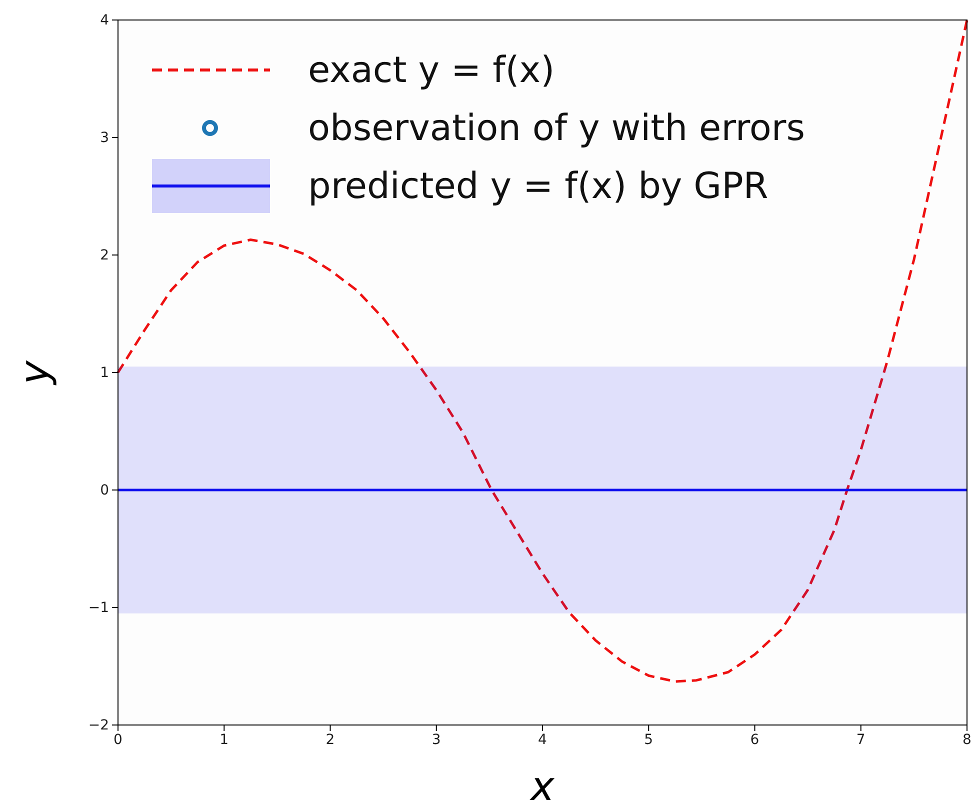 Image resolution: width=976 pixels, height=808 pixels. Describe the element at coordinates (104, 255) in the screenshot. I see `y-tick-label: 2` at that location.